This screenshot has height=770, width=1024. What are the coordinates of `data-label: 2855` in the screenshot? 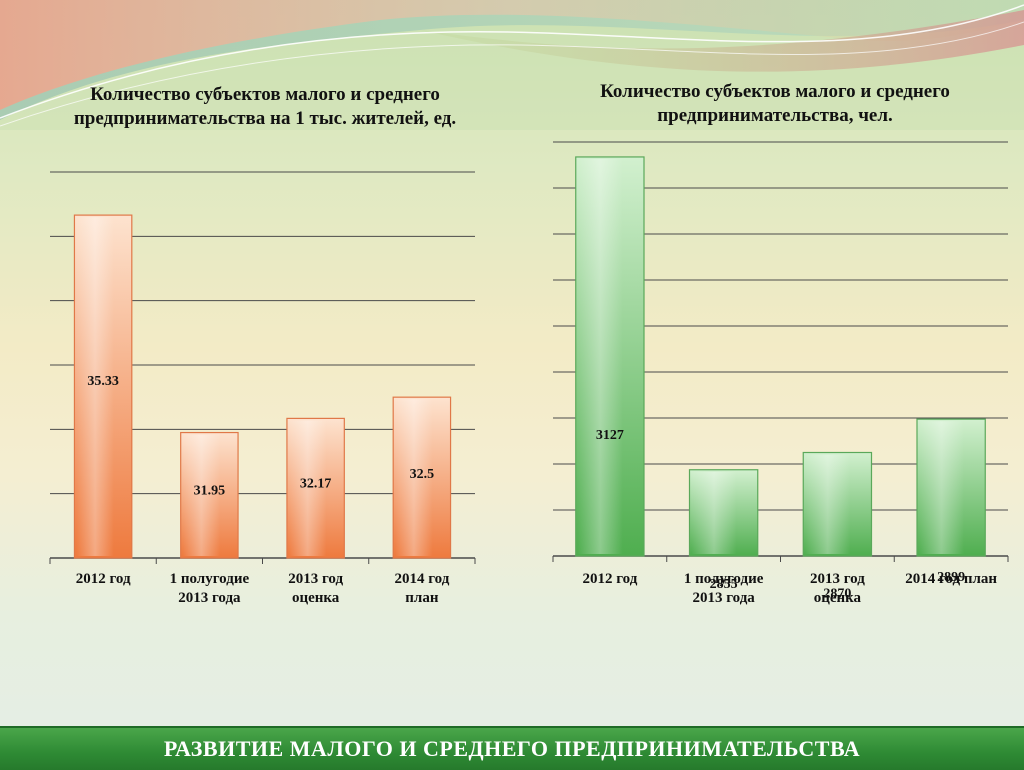 It's located at (724, 584).